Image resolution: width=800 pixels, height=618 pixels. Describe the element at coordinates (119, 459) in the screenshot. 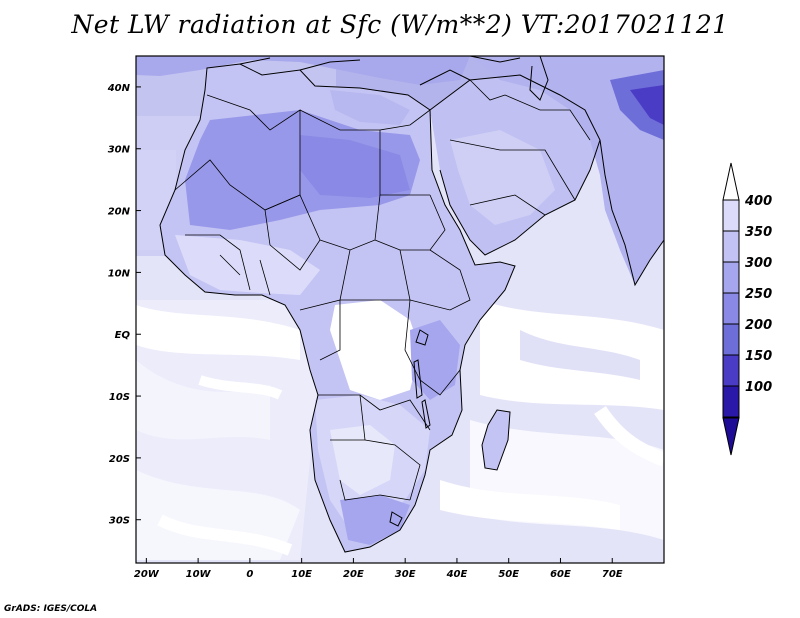

I see `lat-tick-label: 20S` at that location.